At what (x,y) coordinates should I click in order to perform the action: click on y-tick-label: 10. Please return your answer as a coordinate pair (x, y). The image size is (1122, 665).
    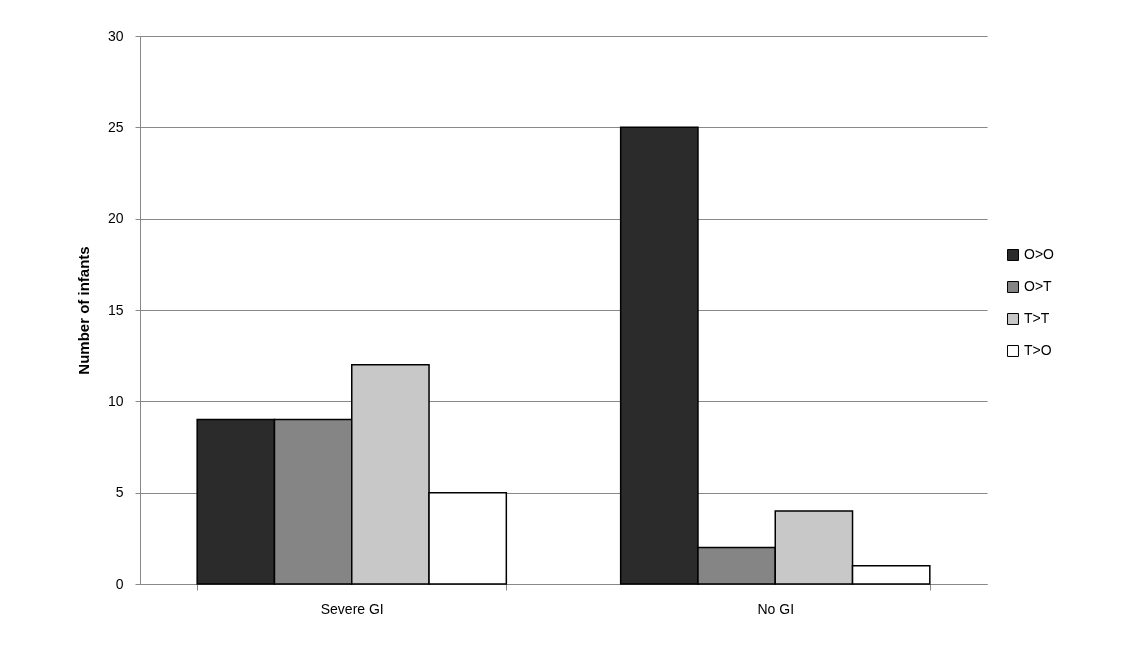
    Looking at the image, I should click on (115, 400).